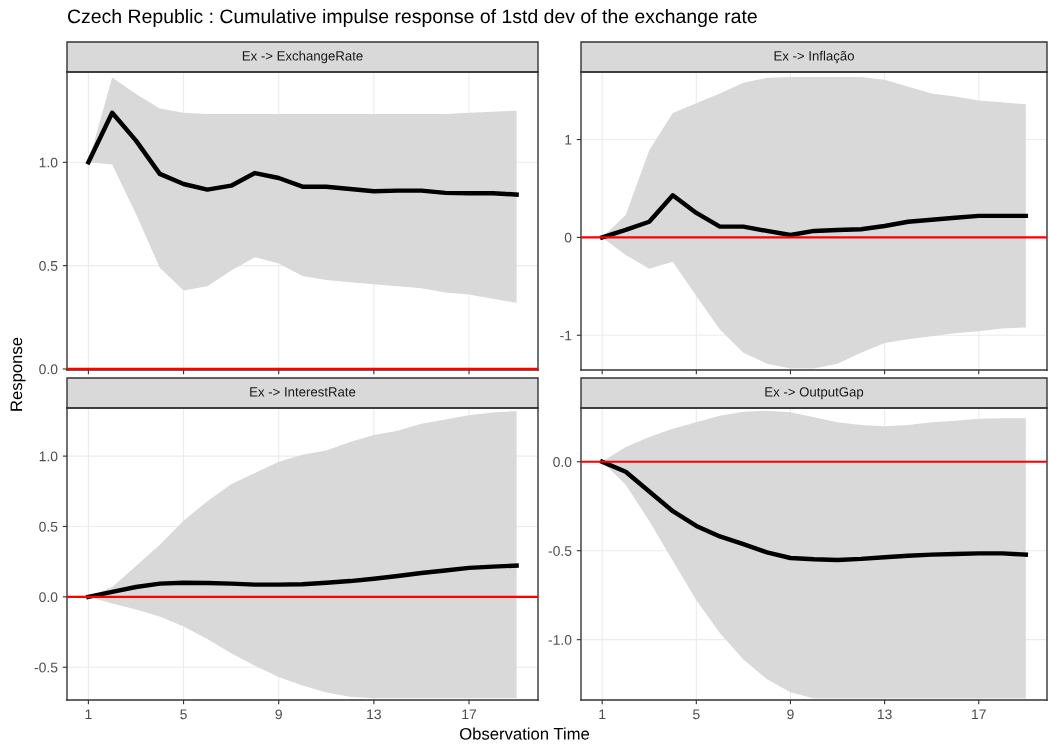 This screenshot has height=749, width=1049. I want to click on y-tick-label: -1, so click(566, 335).